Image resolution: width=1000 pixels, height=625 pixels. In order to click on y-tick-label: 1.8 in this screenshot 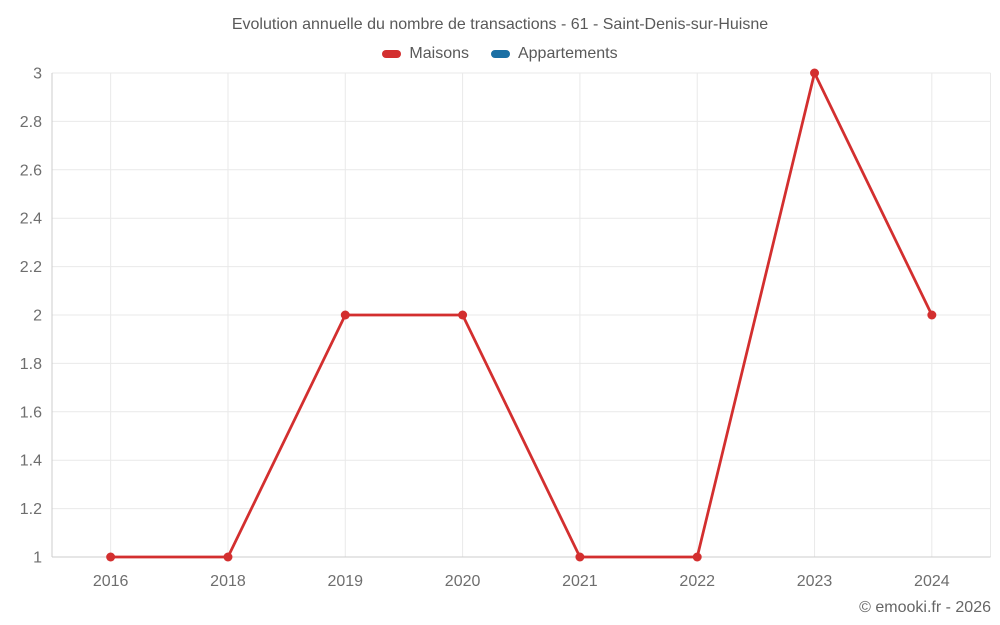, I will do `click(31, 364)`.